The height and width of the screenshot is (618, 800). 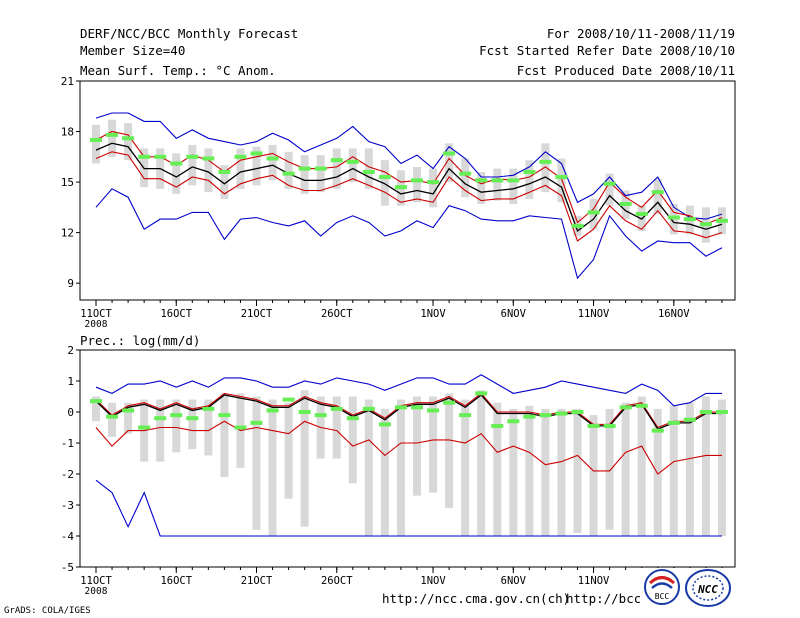 What do you see at coordinates (594, 314) in the screenshot?
I see `temp-xtick-label: 11NOV` at bounding box center [594, 314].